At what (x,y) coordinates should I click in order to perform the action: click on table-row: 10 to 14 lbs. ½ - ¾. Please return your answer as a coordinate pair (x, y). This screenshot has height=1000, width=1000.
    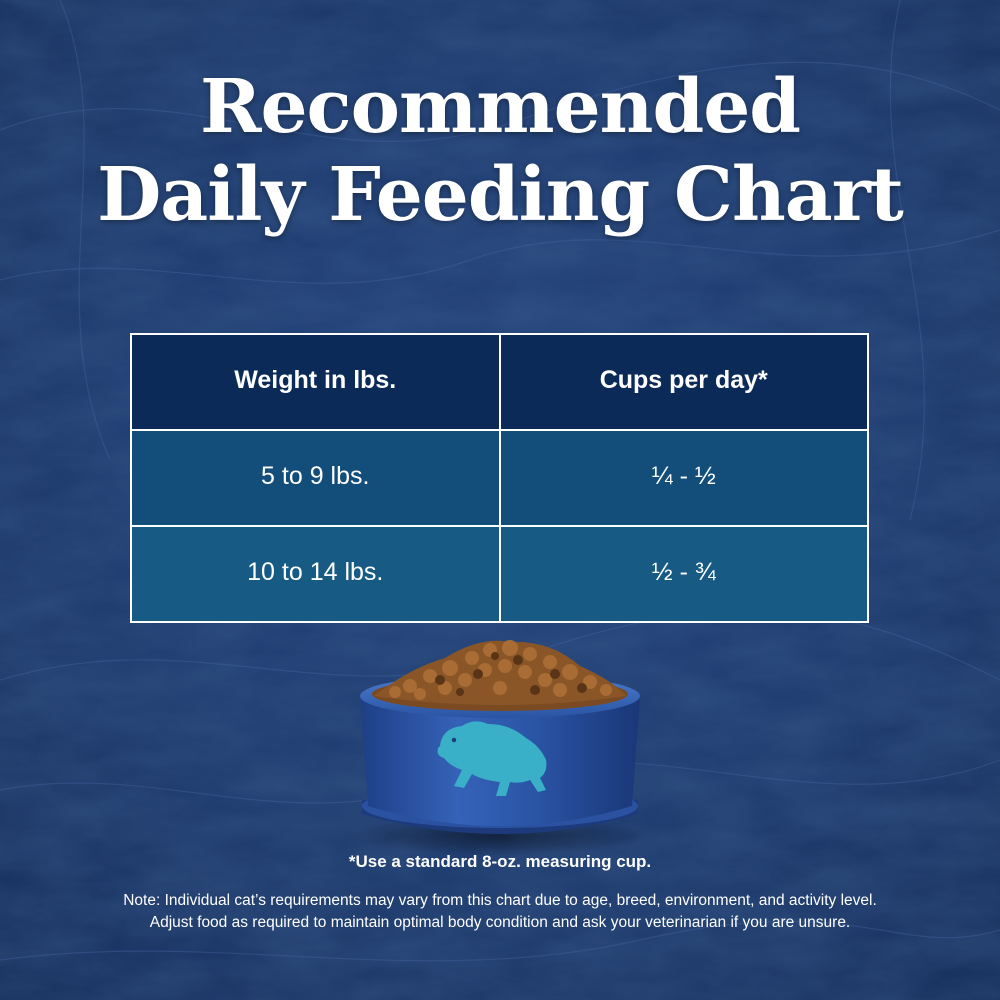
    Looking at the image, I should click on (499, 574).